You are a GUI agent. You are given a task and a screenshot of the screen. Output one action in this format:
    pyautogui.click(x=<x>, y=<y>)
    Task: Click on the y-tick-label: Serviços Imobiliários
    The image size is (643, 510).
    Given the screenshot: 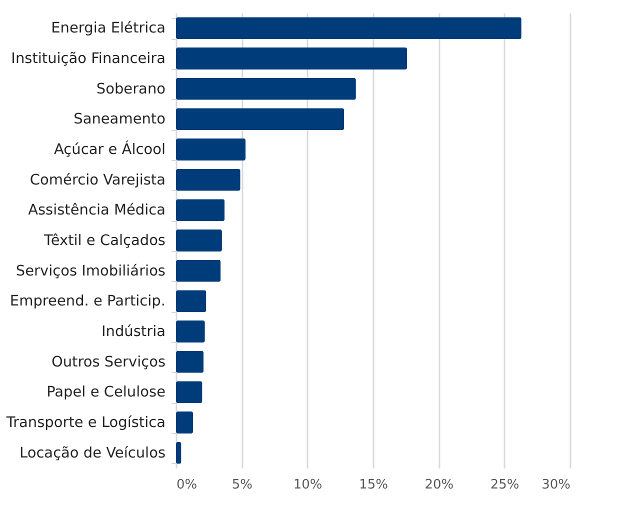 What is the action you would take?
    pyautogui.click(x=91, y=271)
    